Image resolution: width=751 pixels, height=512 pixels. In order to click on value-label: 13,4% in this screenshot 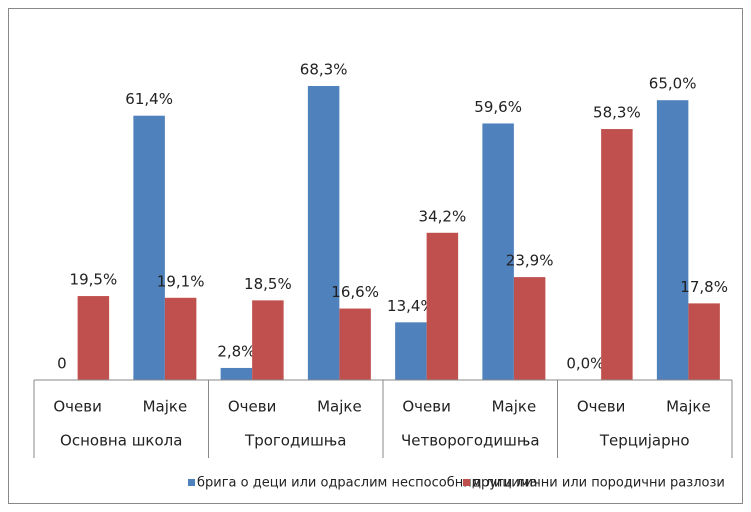, I will do `click(411, 306)`.